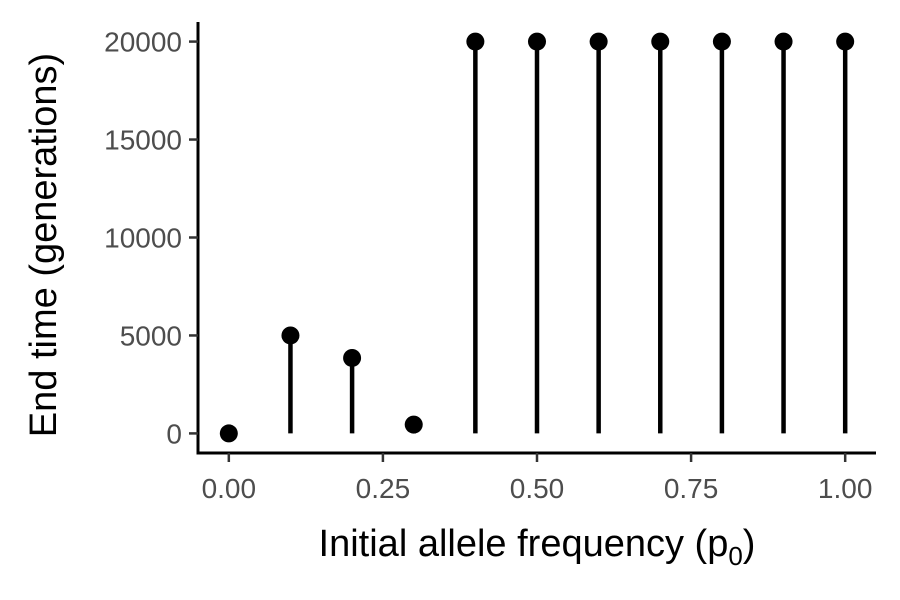 The width and height of the screenshot is (900, 600). Describe the element at coordinates (537, 488) in the screenshot. I see `x-tick-label: 0.50` at that location.